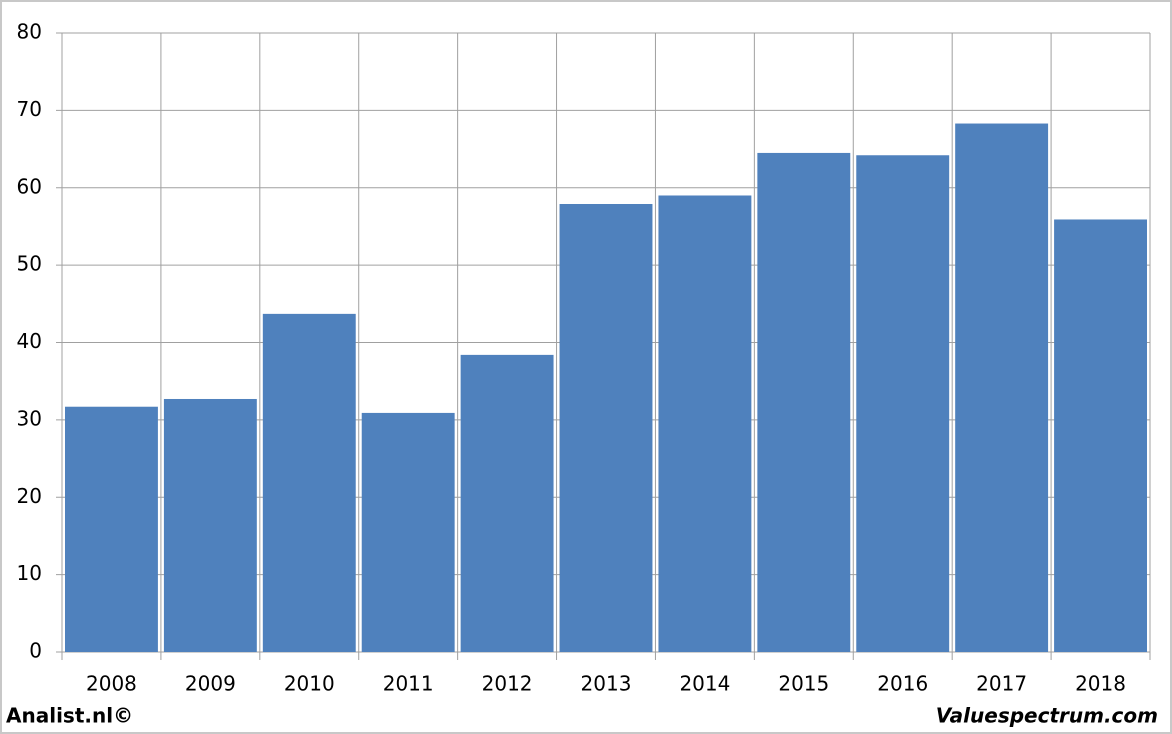 Image resolution: width=1172 pixels, height=734 pixels. What do you see at coordinates (111, 684) in the screenshot?
I see `x-tick-label: 2008` at bounding box center [111, 684].